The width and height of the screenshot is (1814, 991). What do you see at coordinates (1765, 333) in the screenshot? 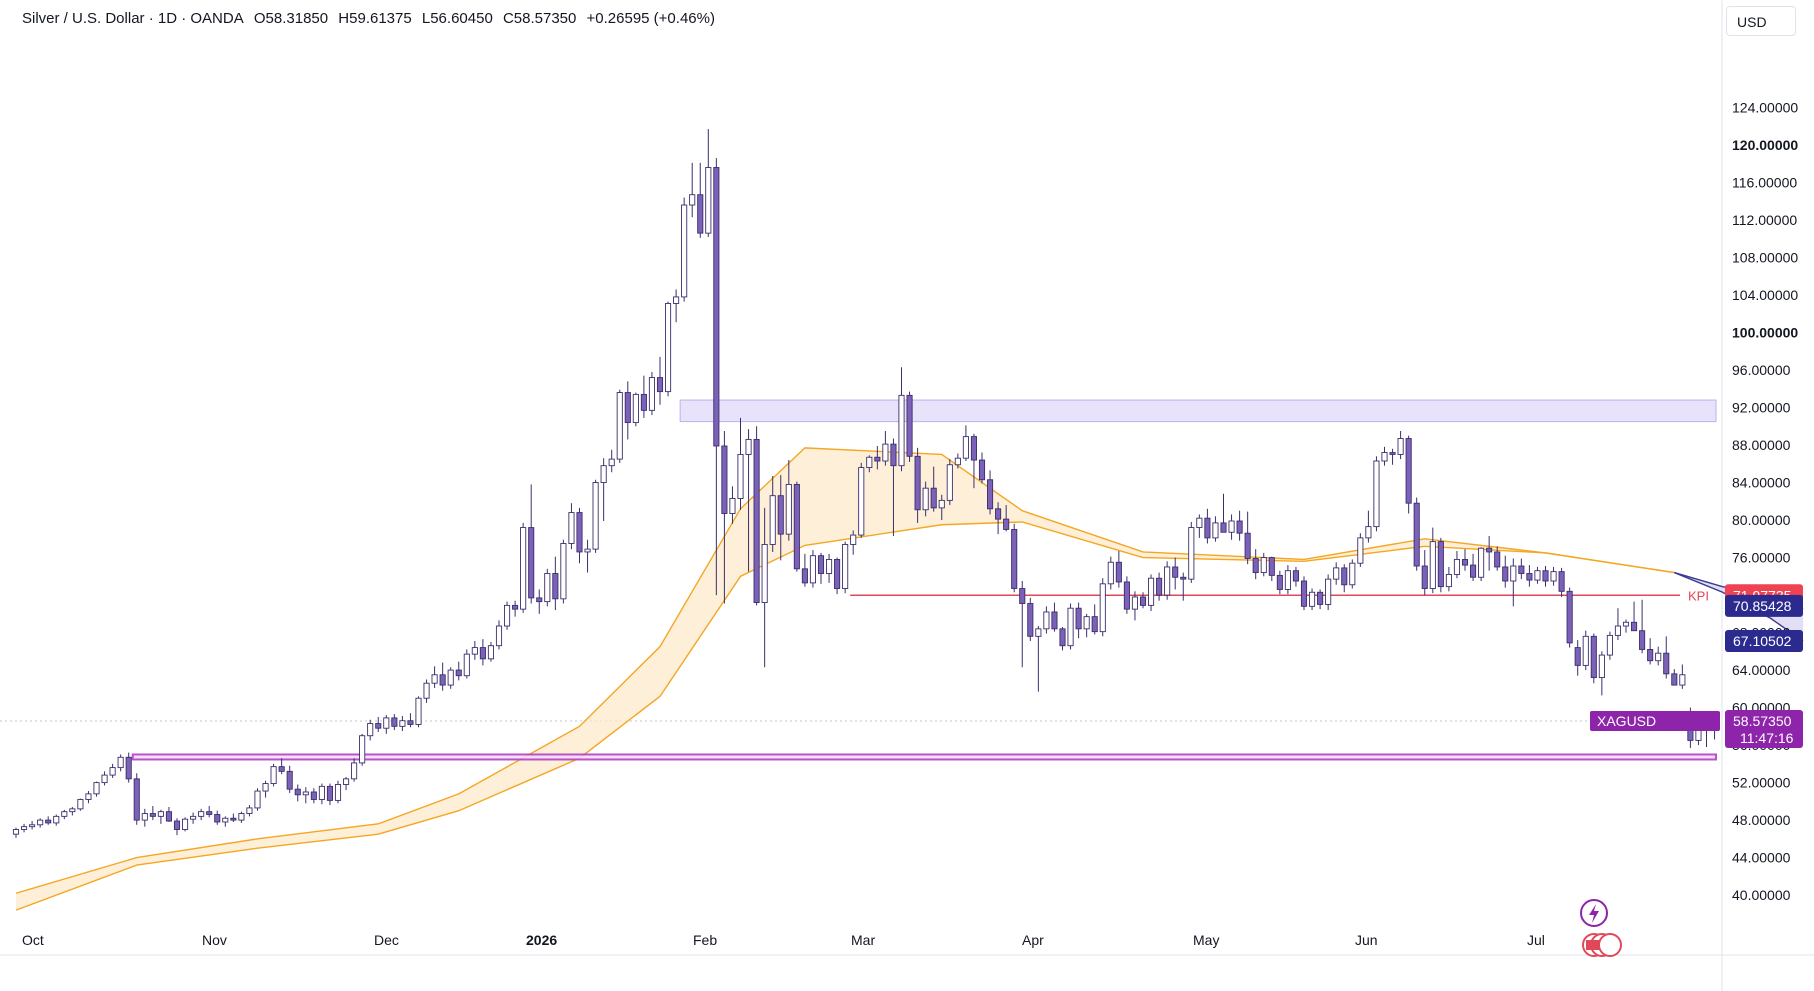
I see `y-tick-label: 100.00000` at bounding box center [1765, 333].